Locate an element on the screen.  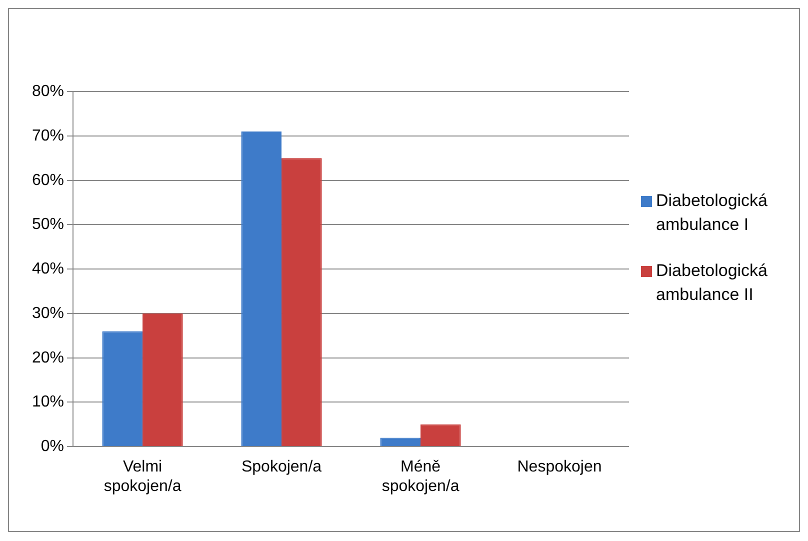
x-tick-label: Nespokojen is located at coordinates (559, 467).